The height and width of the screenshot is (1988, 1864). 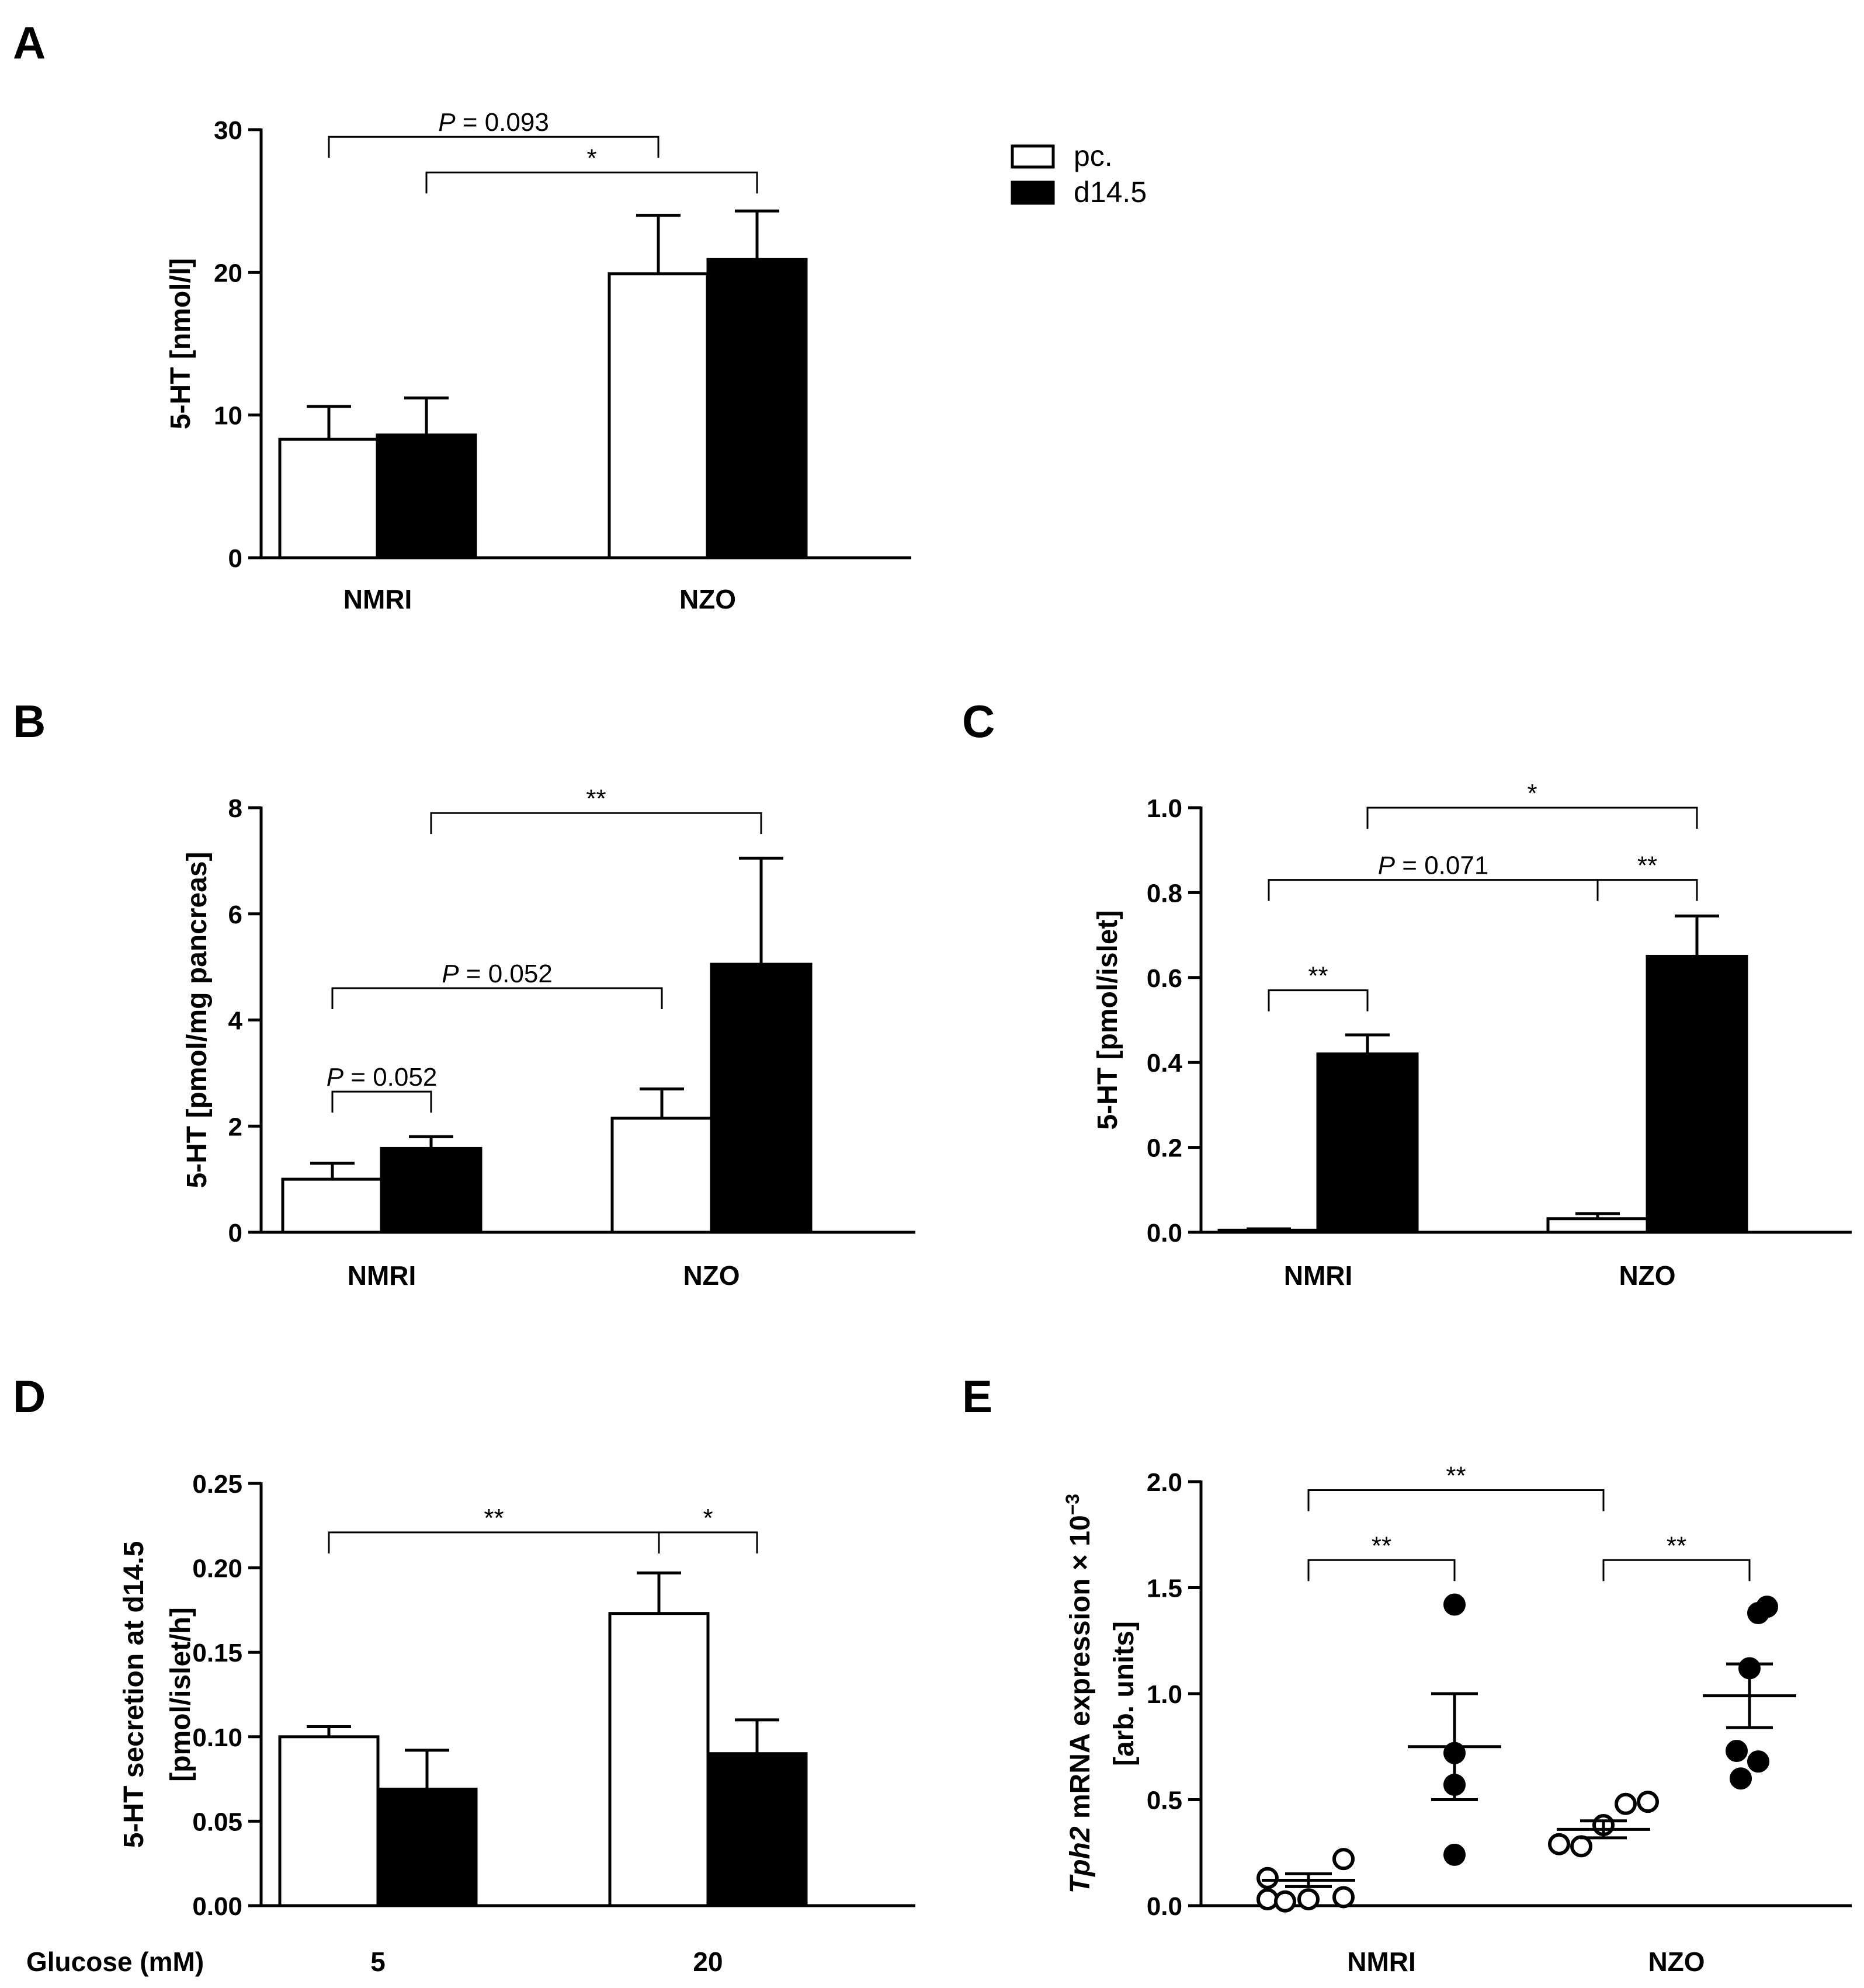 I want to click on y-tick-label: 10, so click(x=228, y=416).